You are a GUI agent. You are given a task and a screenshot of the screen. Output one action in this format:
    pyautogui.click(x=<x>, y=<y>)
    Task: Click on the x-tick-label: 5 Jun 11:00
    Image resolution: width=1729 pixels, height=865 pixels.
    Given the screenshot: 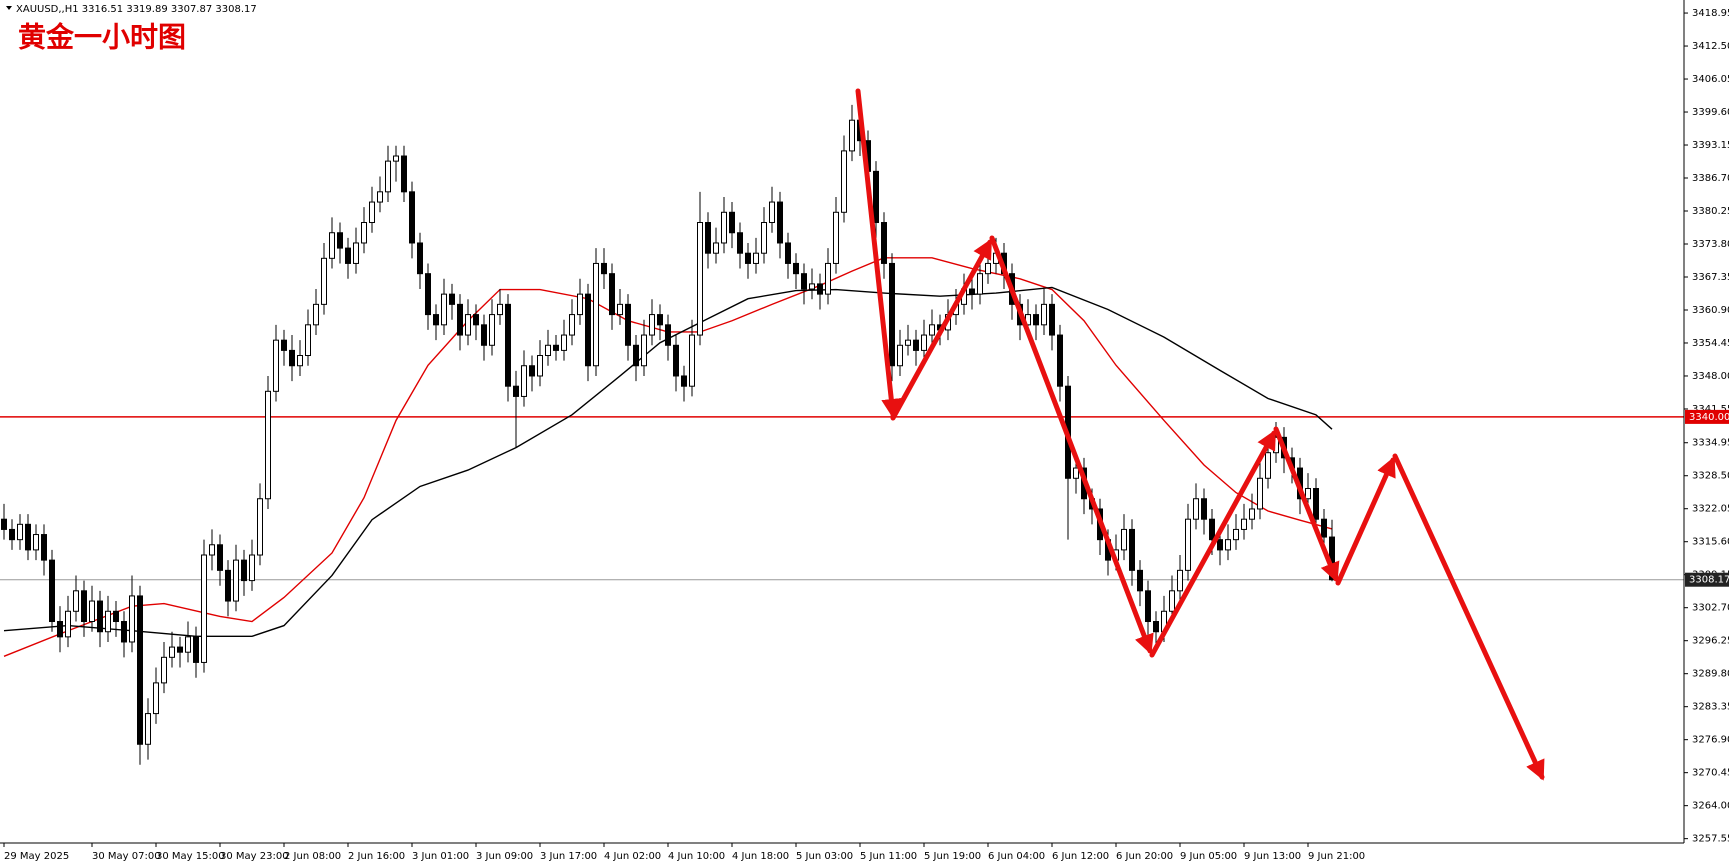 What is the action you would take?
    pyautogui.click(x=888, y=856)
    